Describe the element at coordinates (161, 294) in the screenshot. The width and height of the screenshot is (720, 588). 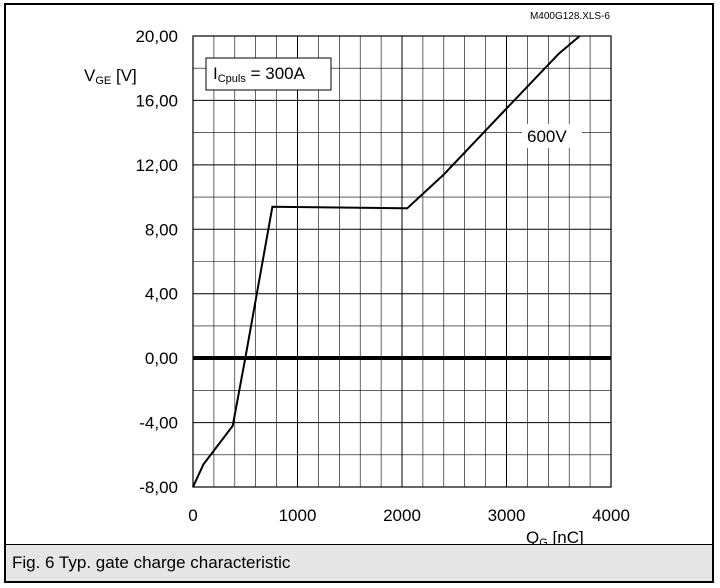
I see `y-tick-label: 4,00` at that location.